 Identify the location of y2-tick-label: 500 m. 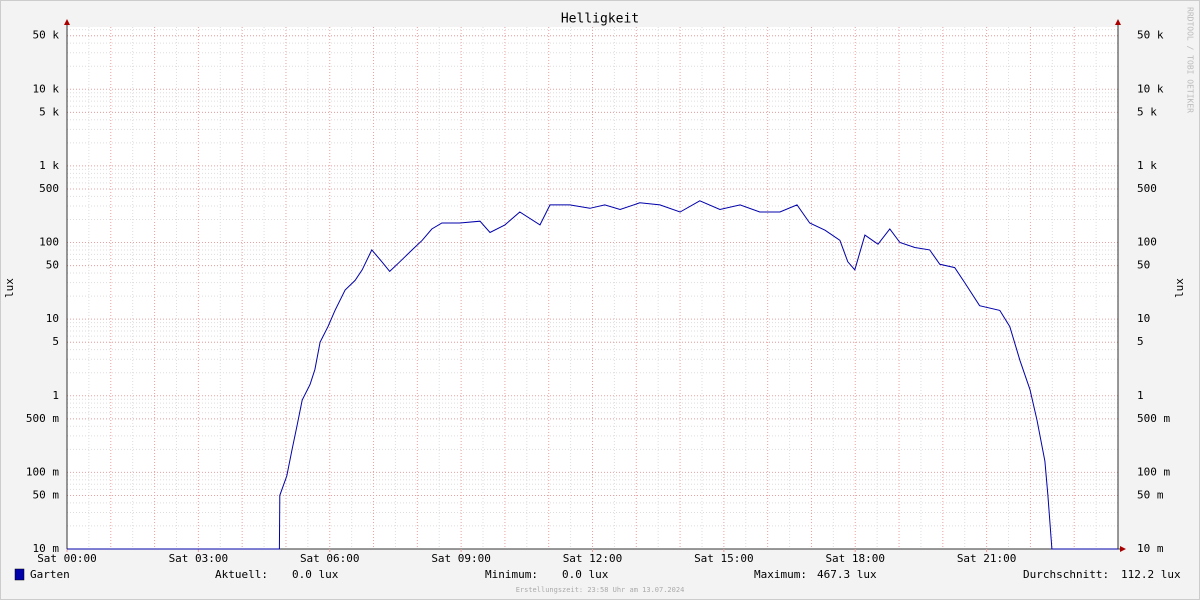
(1153, 418).